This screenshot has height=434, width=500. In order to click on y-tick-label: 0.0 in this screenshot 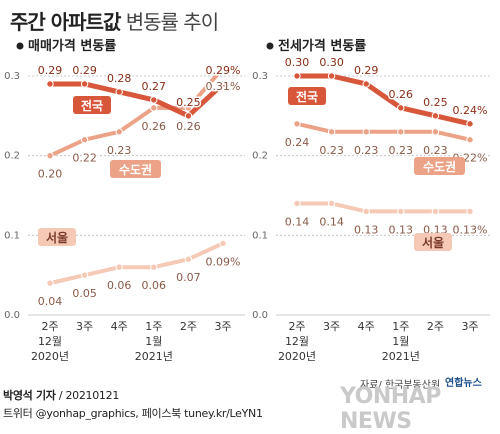, I will do `click(12, 315)`.